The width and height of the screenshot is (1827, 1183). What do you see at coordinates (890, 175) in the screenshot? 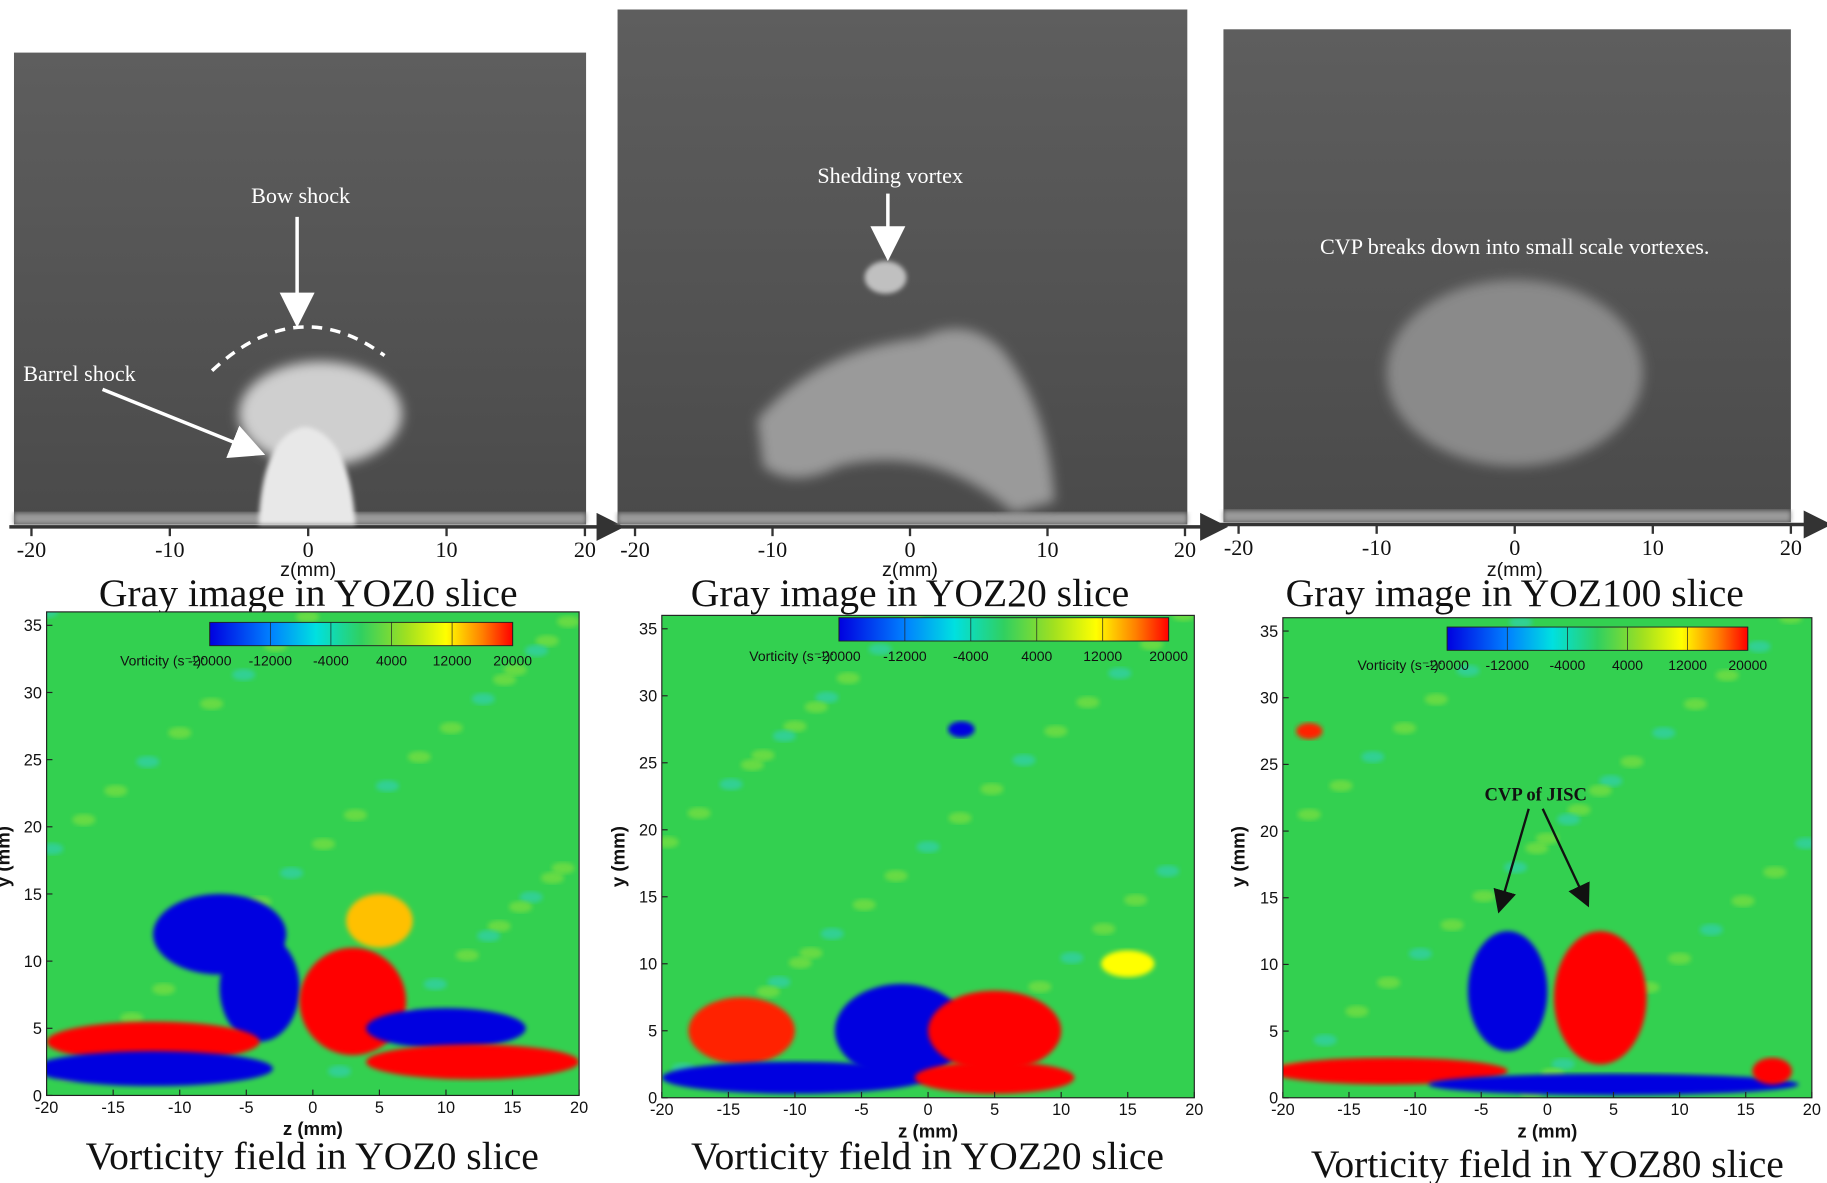
I see `annotation: Shedding vortex` at bounding box center [890, 175].